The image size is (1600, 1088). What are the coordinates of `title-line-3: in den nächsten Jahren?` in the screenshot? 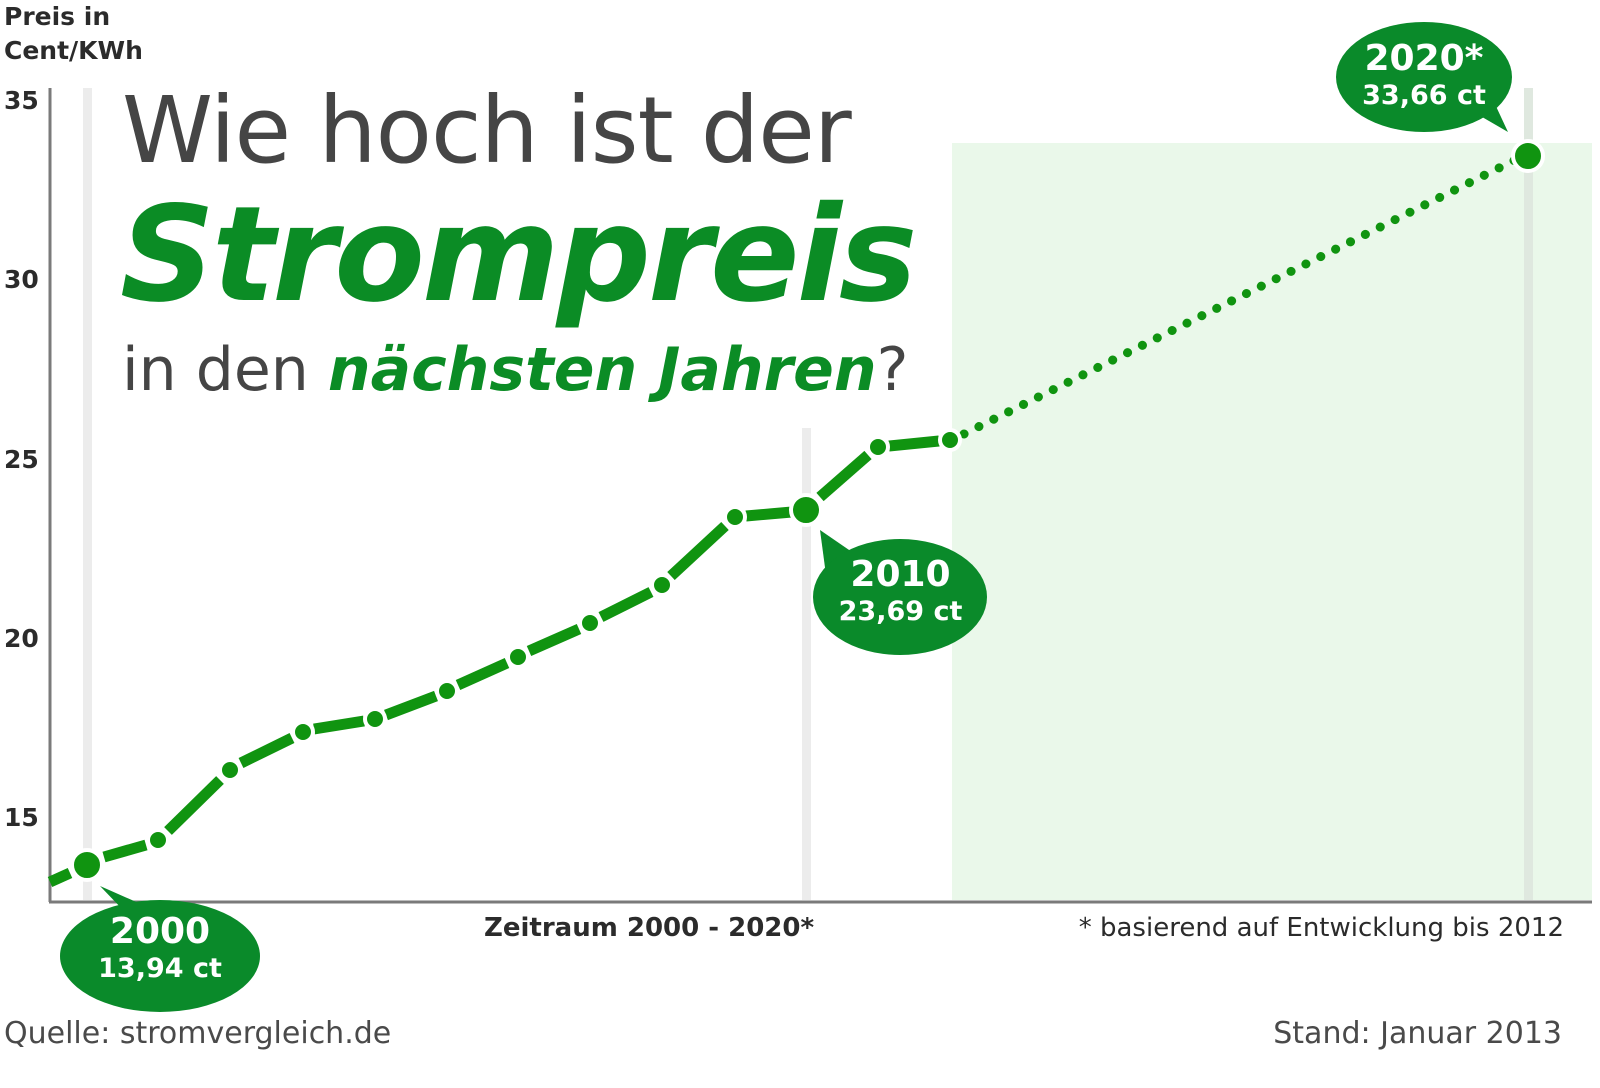 It's located at (515, 370).